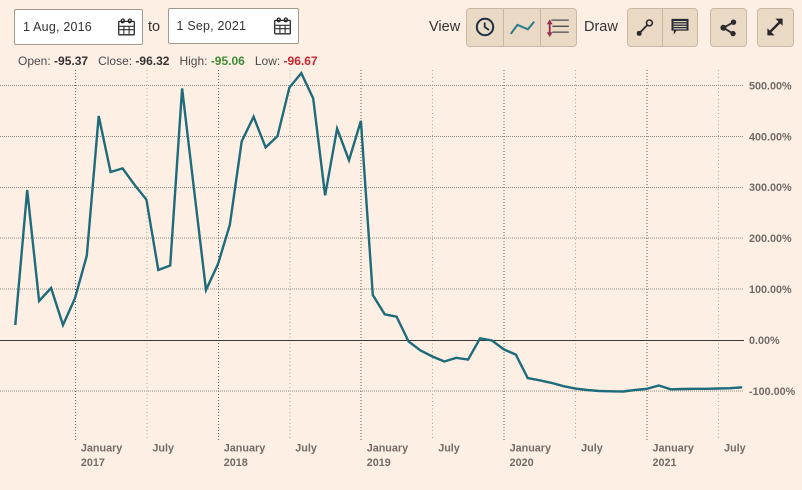  What do you see at coordinates (379, 463) in the screenshot?
I see `svg-text: 2019` at bounding box center [379, 463].